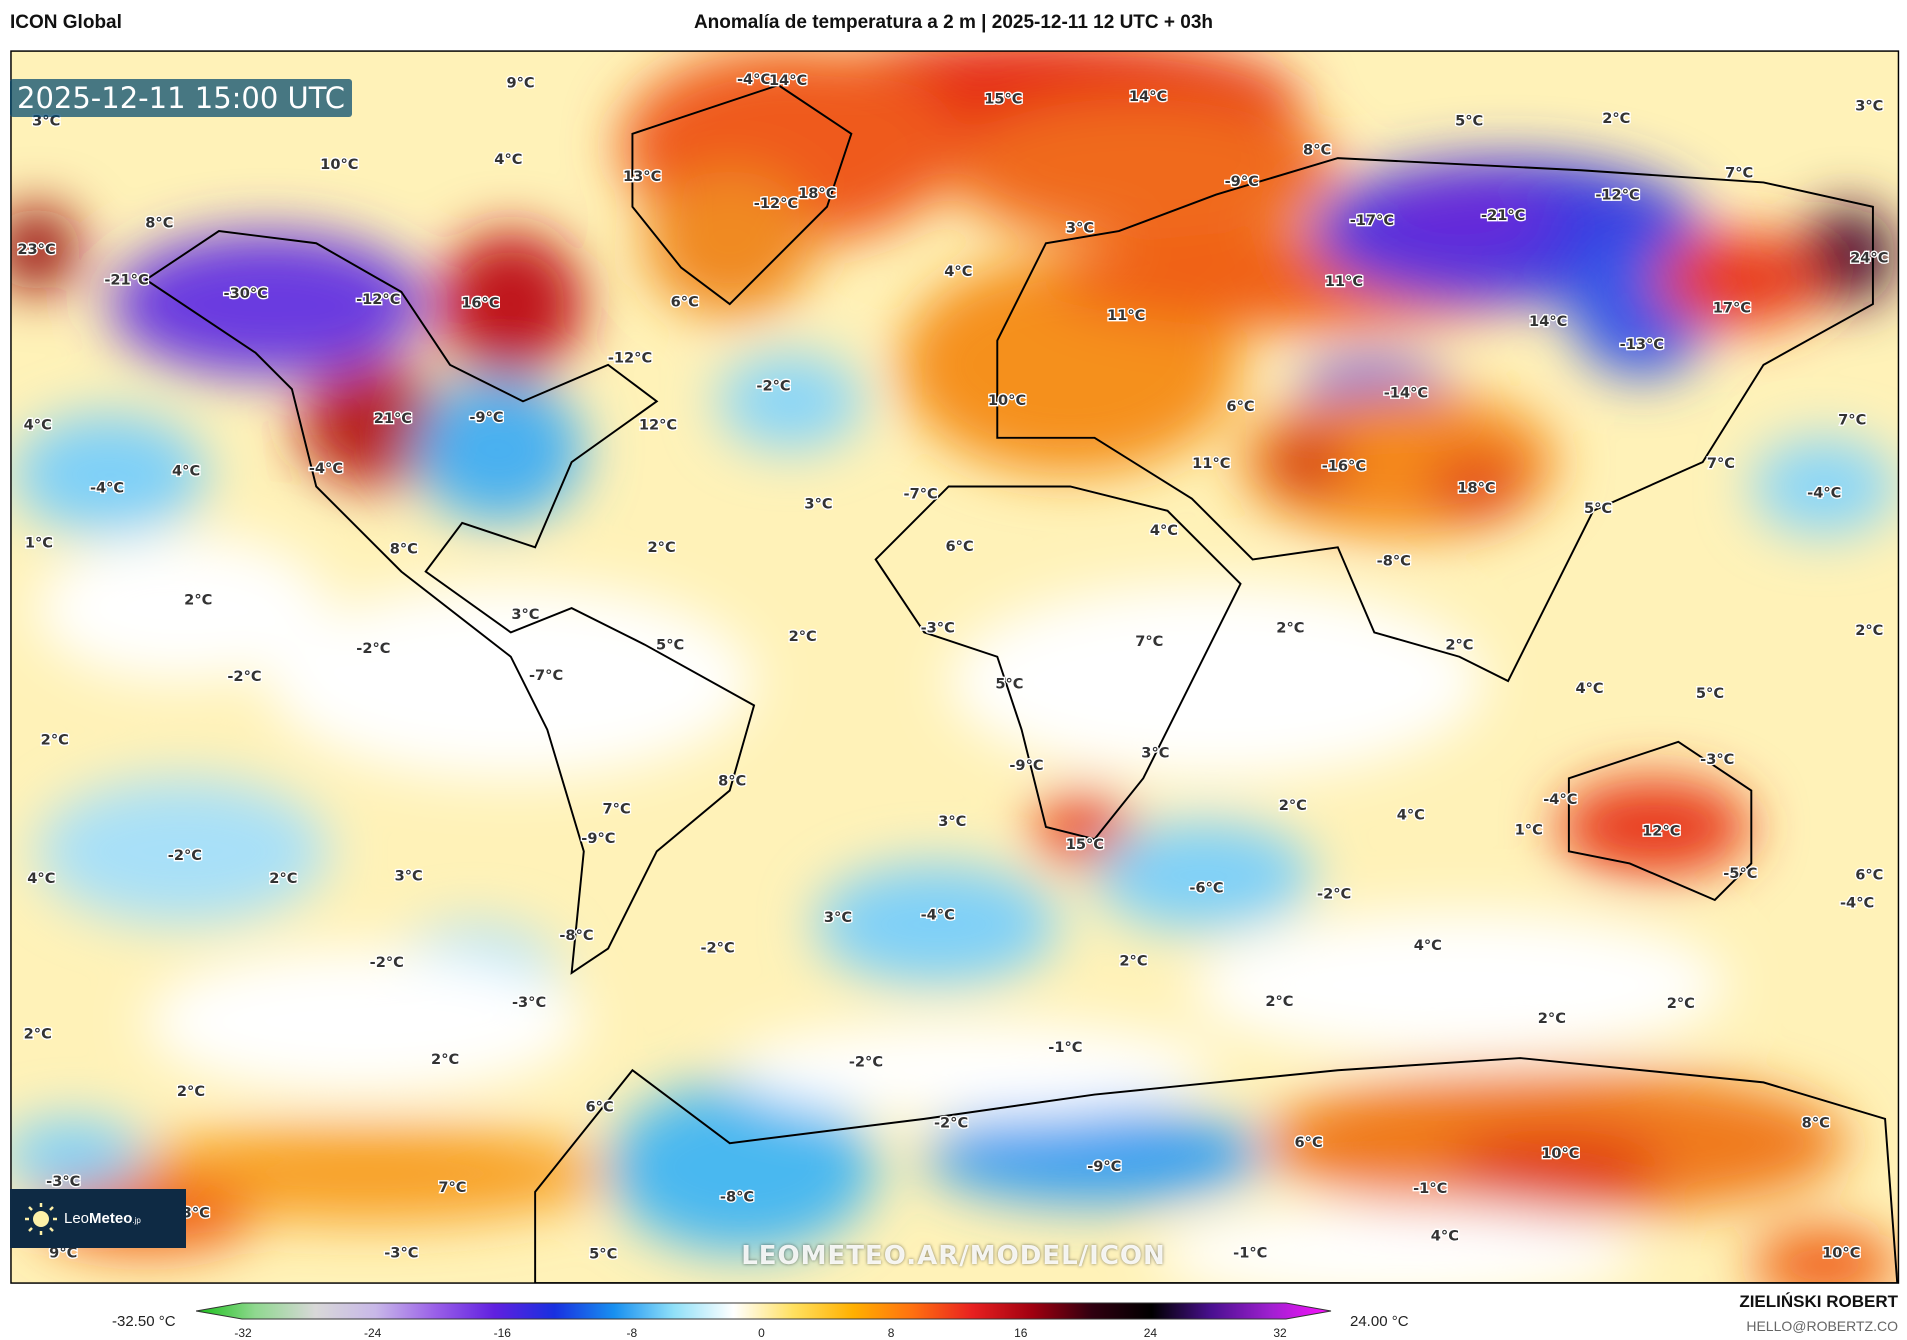 The height and width of the screenshot is (1340, 1907). I want to click on temperature-label: 16°C, so click(480, 303).